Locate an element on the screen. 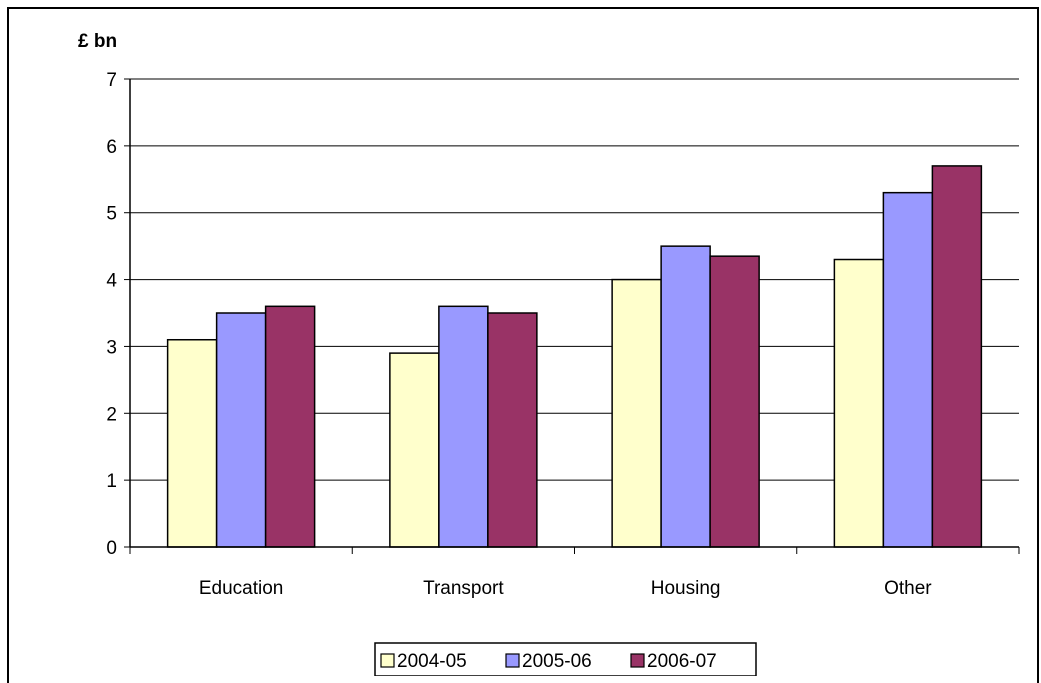 This screenshot has width=1041, height=683. y-tick-label: 0 is located at coordinates (111, 548).